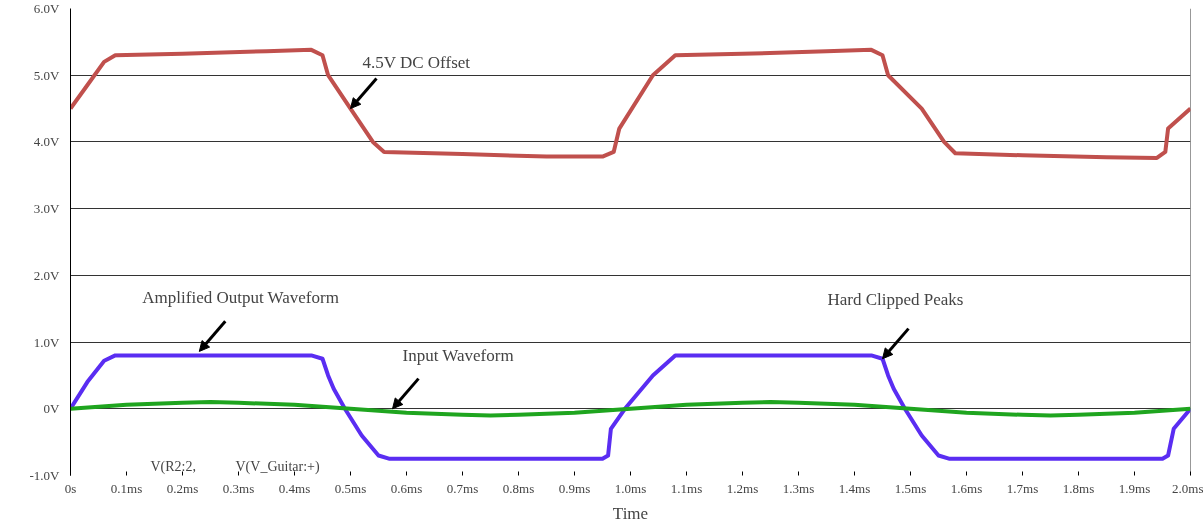 The image size is (1203, 531). What do you see at coordinates (47, 275) in the screenshot?
I see `y-tick-label: 2.0V` at bounding box center [47, 275].